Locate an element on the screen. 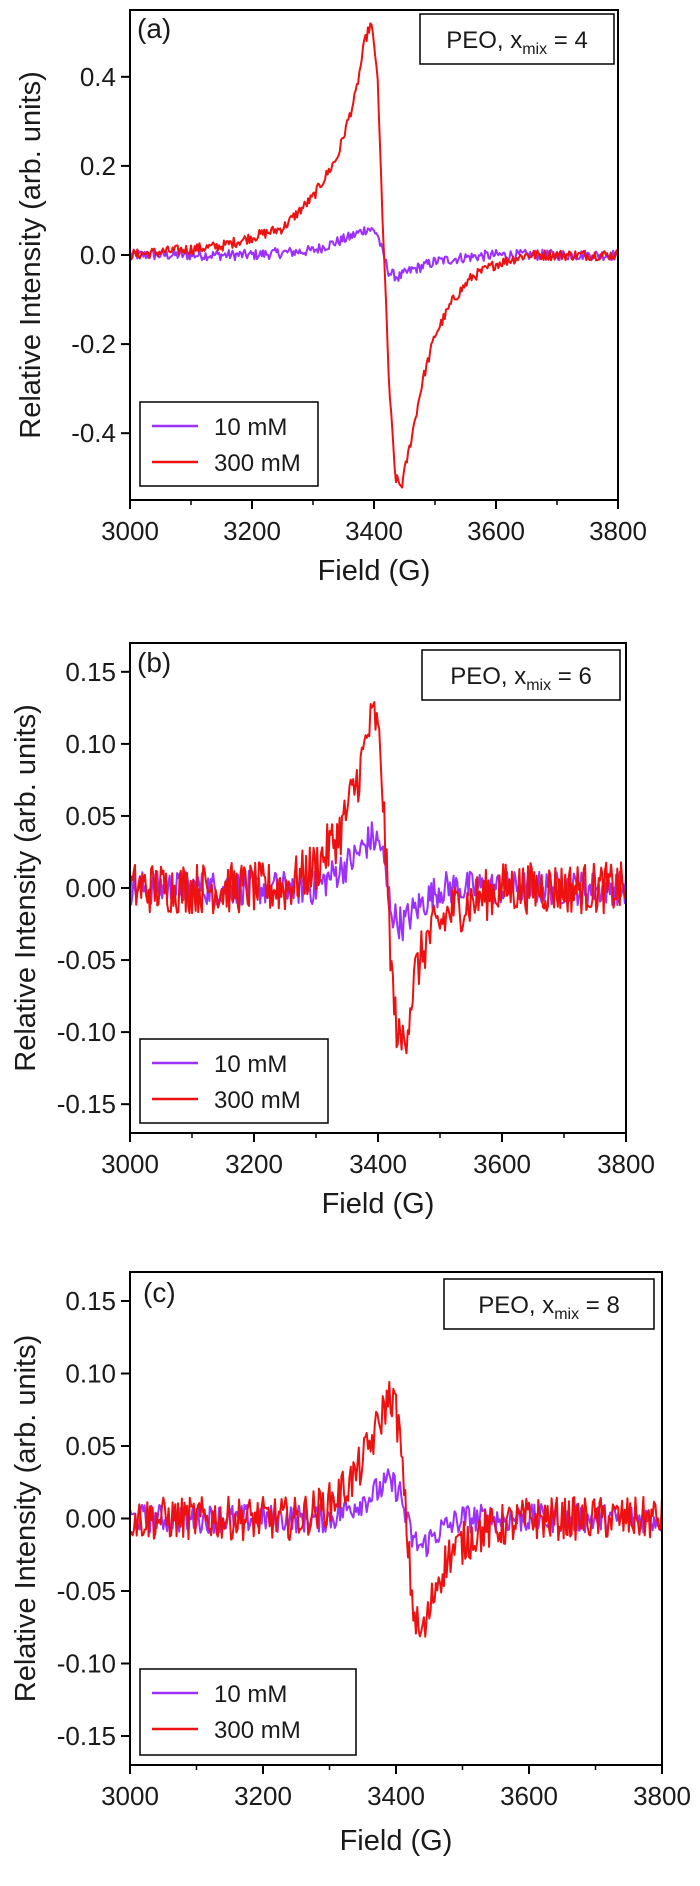 This screenshot has height=1886, width=700. panel-label: (c) is located at coordinates (159, 1292).